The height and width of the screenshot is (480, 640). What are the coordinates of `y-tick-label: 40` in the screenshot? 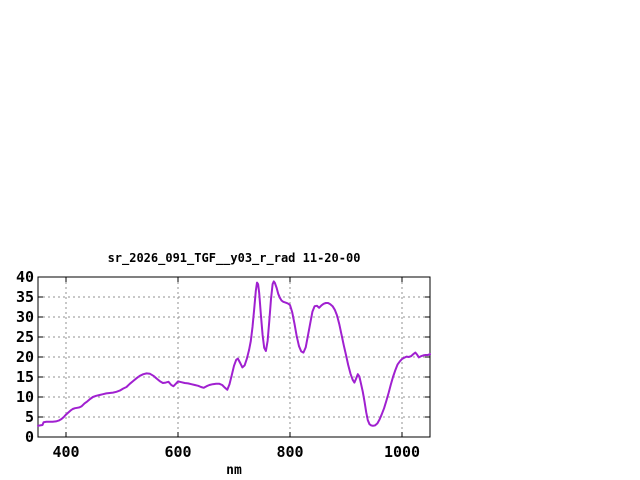 It's located at (25, 277).